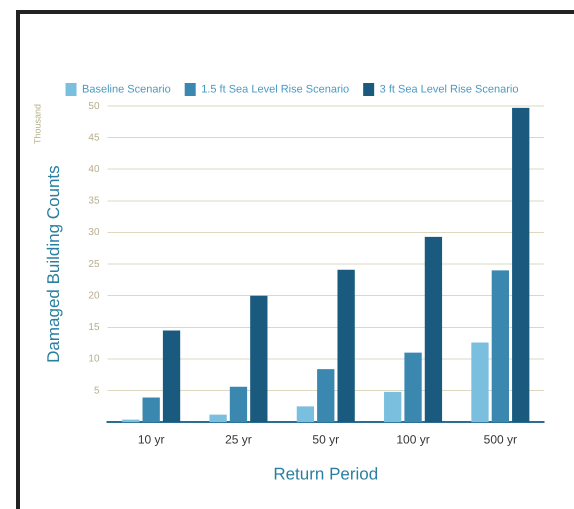 The height and width of the screenshot is (509, 574). What do you see at coordinates (126, 90) in the screenshot?
I see `legend-label: Baseline Scenario` at bounding box center [126, 90].